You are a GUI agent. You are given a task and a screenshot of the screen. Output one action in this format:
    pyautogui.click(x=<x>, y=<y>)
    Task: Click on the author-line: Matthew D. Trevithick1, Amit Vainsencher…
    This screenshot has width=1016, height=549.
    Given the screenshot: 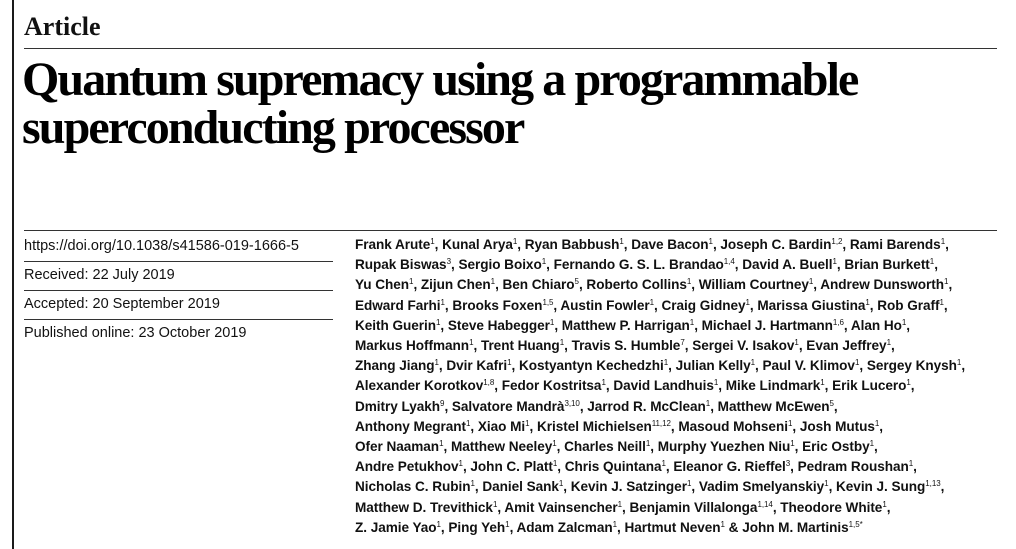 What is the action you would take?
    pyautogui.click(x=623, y=507)
    